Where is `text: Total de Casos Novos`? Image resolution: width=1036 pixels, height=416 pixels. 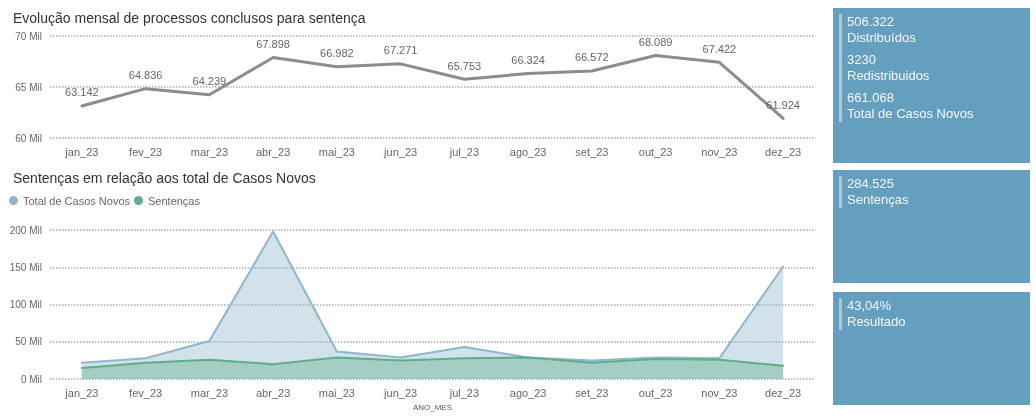
text: Total de Casos Novos is located at coordinates (911, 114).